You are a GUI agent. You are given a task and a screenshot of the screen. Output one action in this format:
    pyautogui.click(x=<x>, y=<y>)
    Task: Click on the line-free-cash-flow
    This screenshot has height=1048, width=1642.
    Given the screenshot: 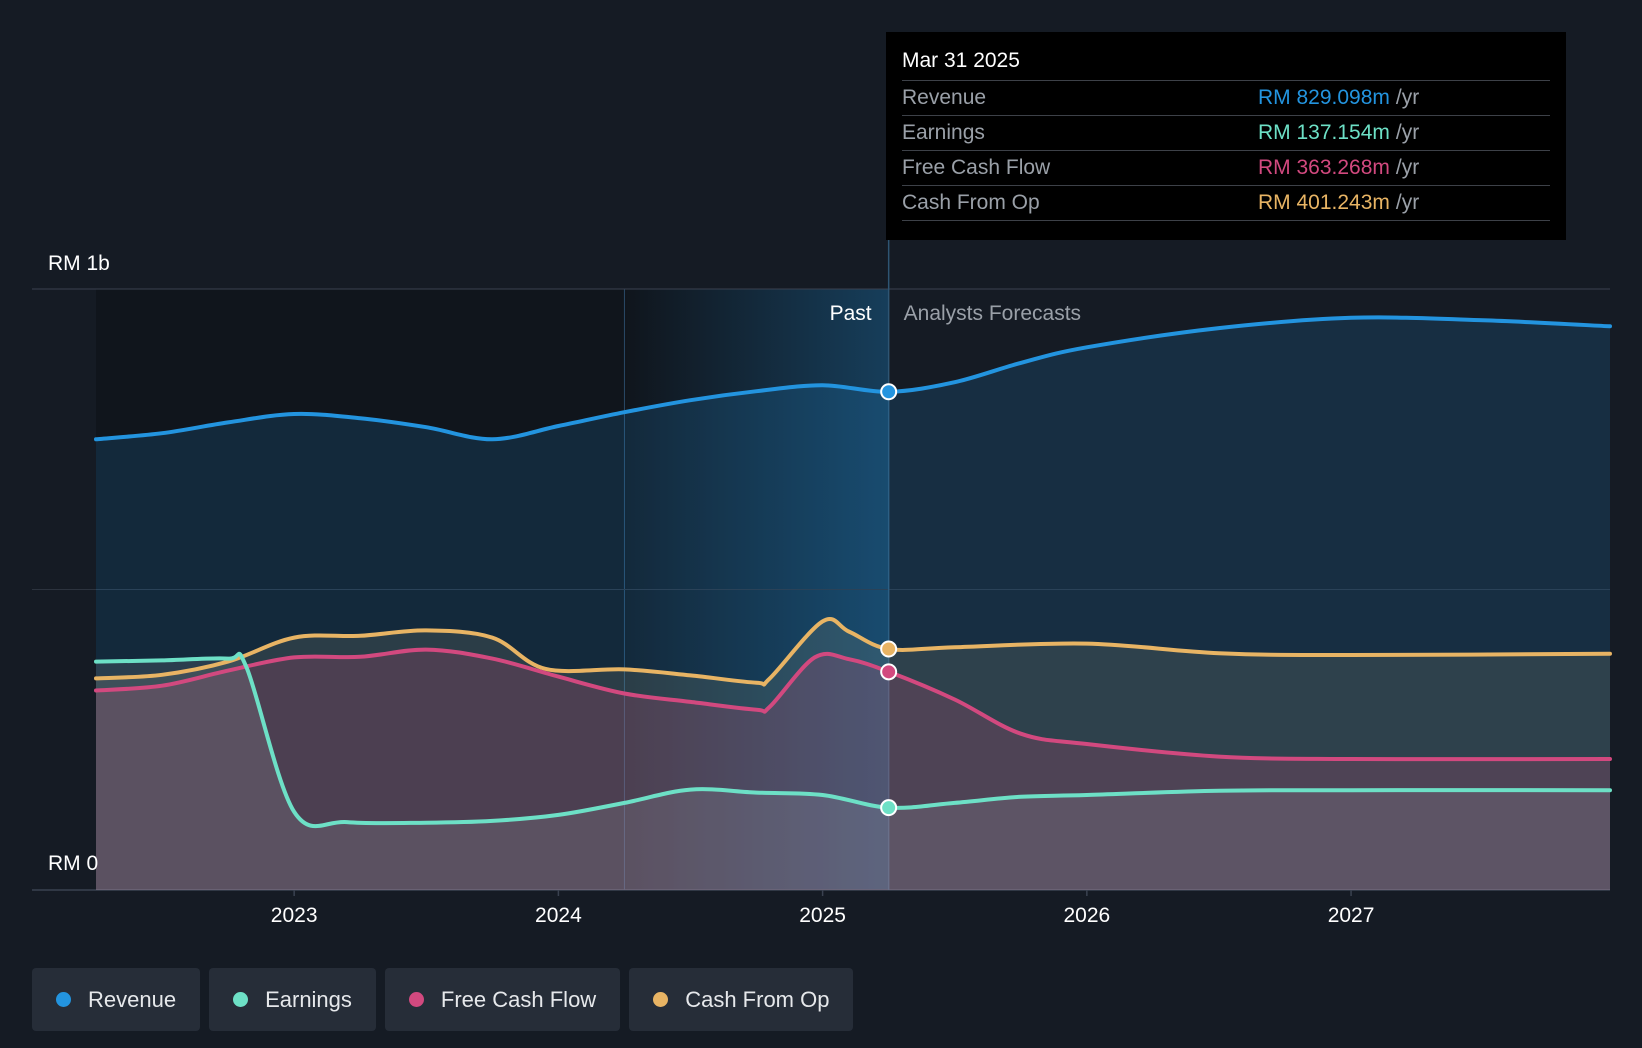 What is the action you would take?
    pyautogui.click(x=853, y=704)
    